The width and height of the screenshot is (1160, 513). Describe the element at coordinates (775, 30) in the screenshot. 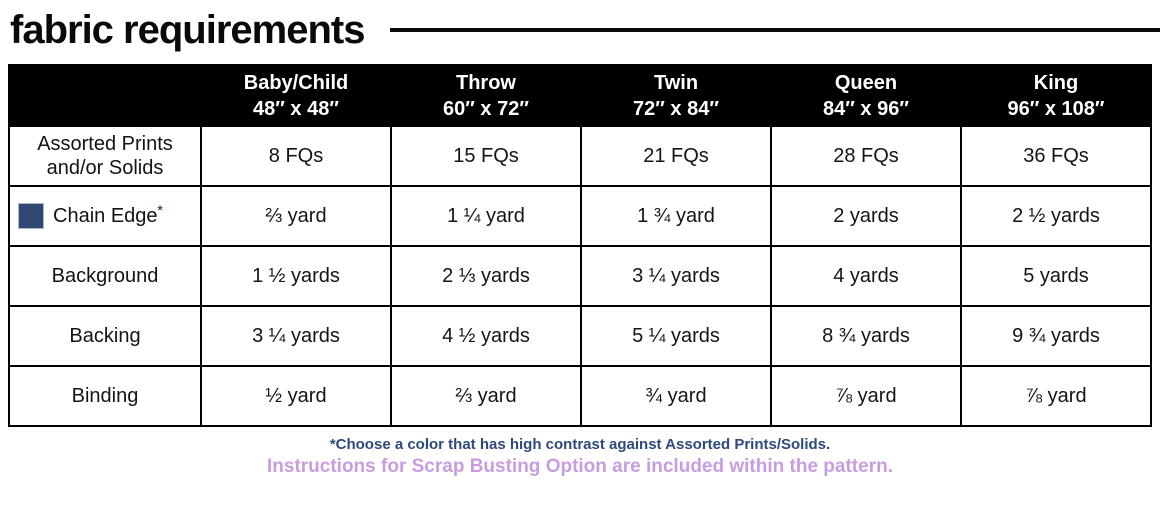

I see `title-rule` at that location.